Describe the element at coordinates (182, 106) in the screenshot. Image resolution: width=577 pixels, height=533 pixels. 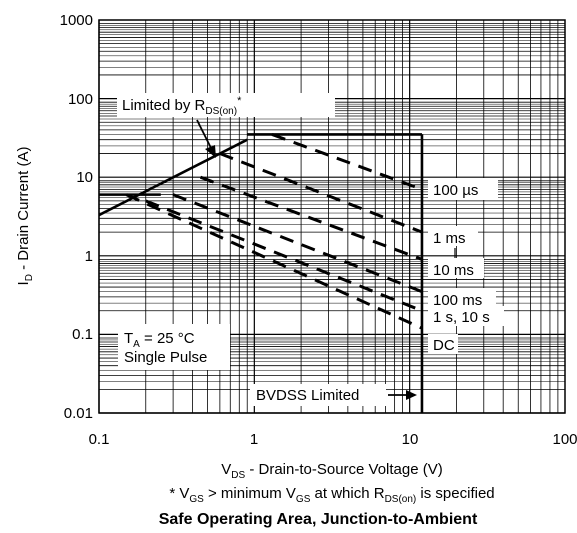
I see `rdson-label: Limited by RDS(on)*` at that location.